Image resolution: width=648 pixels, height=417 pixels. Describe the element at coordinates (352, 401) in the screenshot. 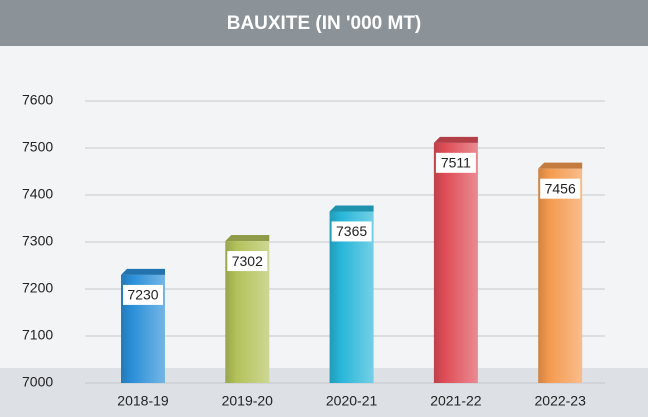

I see `x-tick-label: 2020-21` at that location.